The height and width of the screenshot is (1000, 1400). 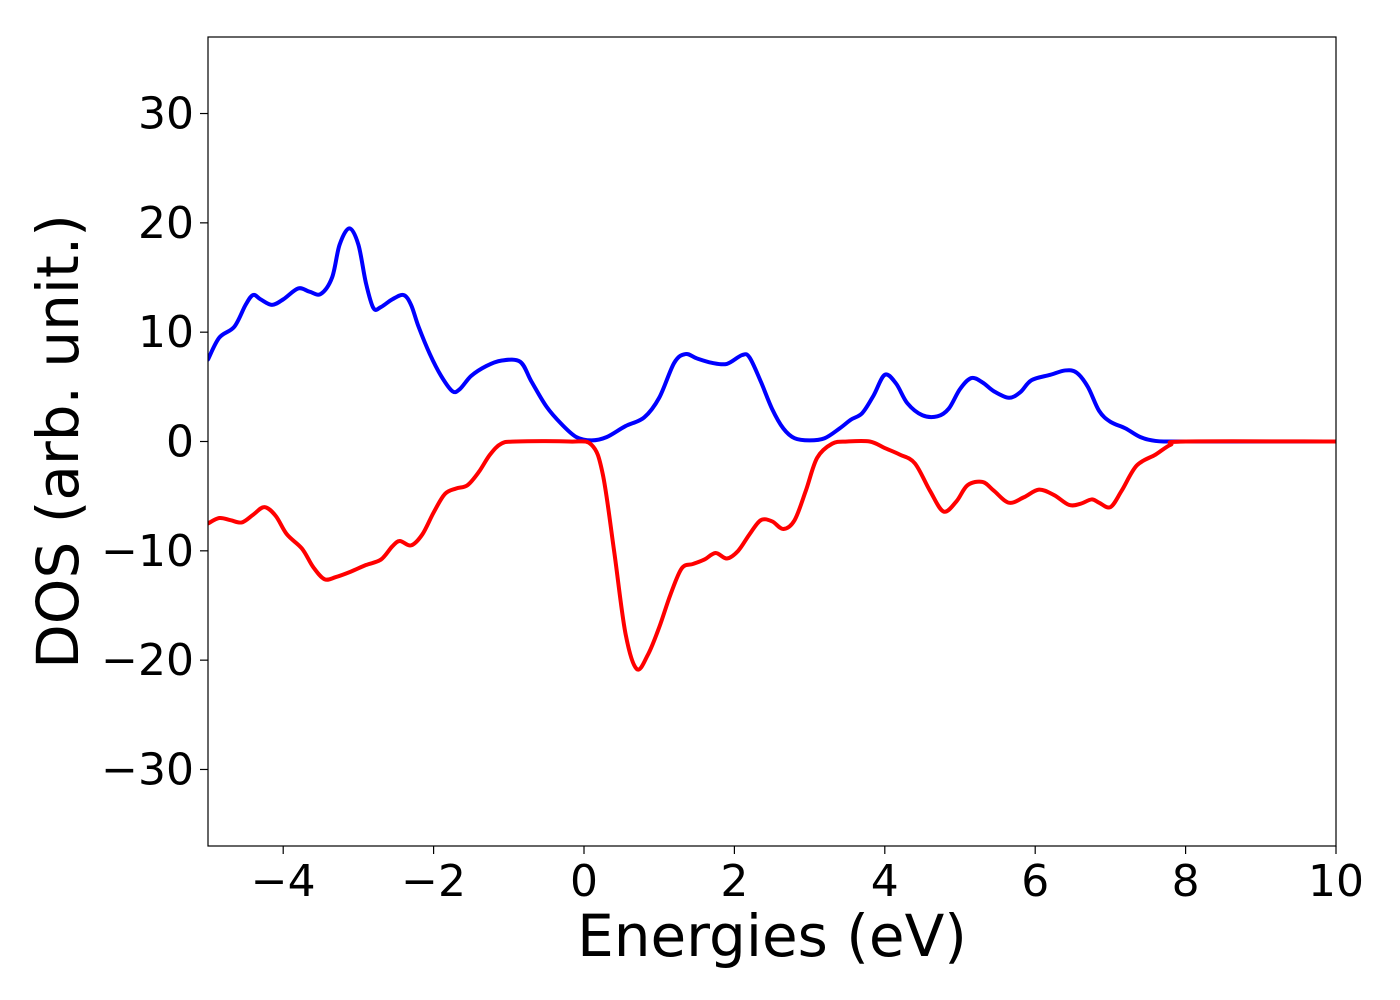 I want to click on x-axis-label: Energies (eV), so click(x=772, y=936).